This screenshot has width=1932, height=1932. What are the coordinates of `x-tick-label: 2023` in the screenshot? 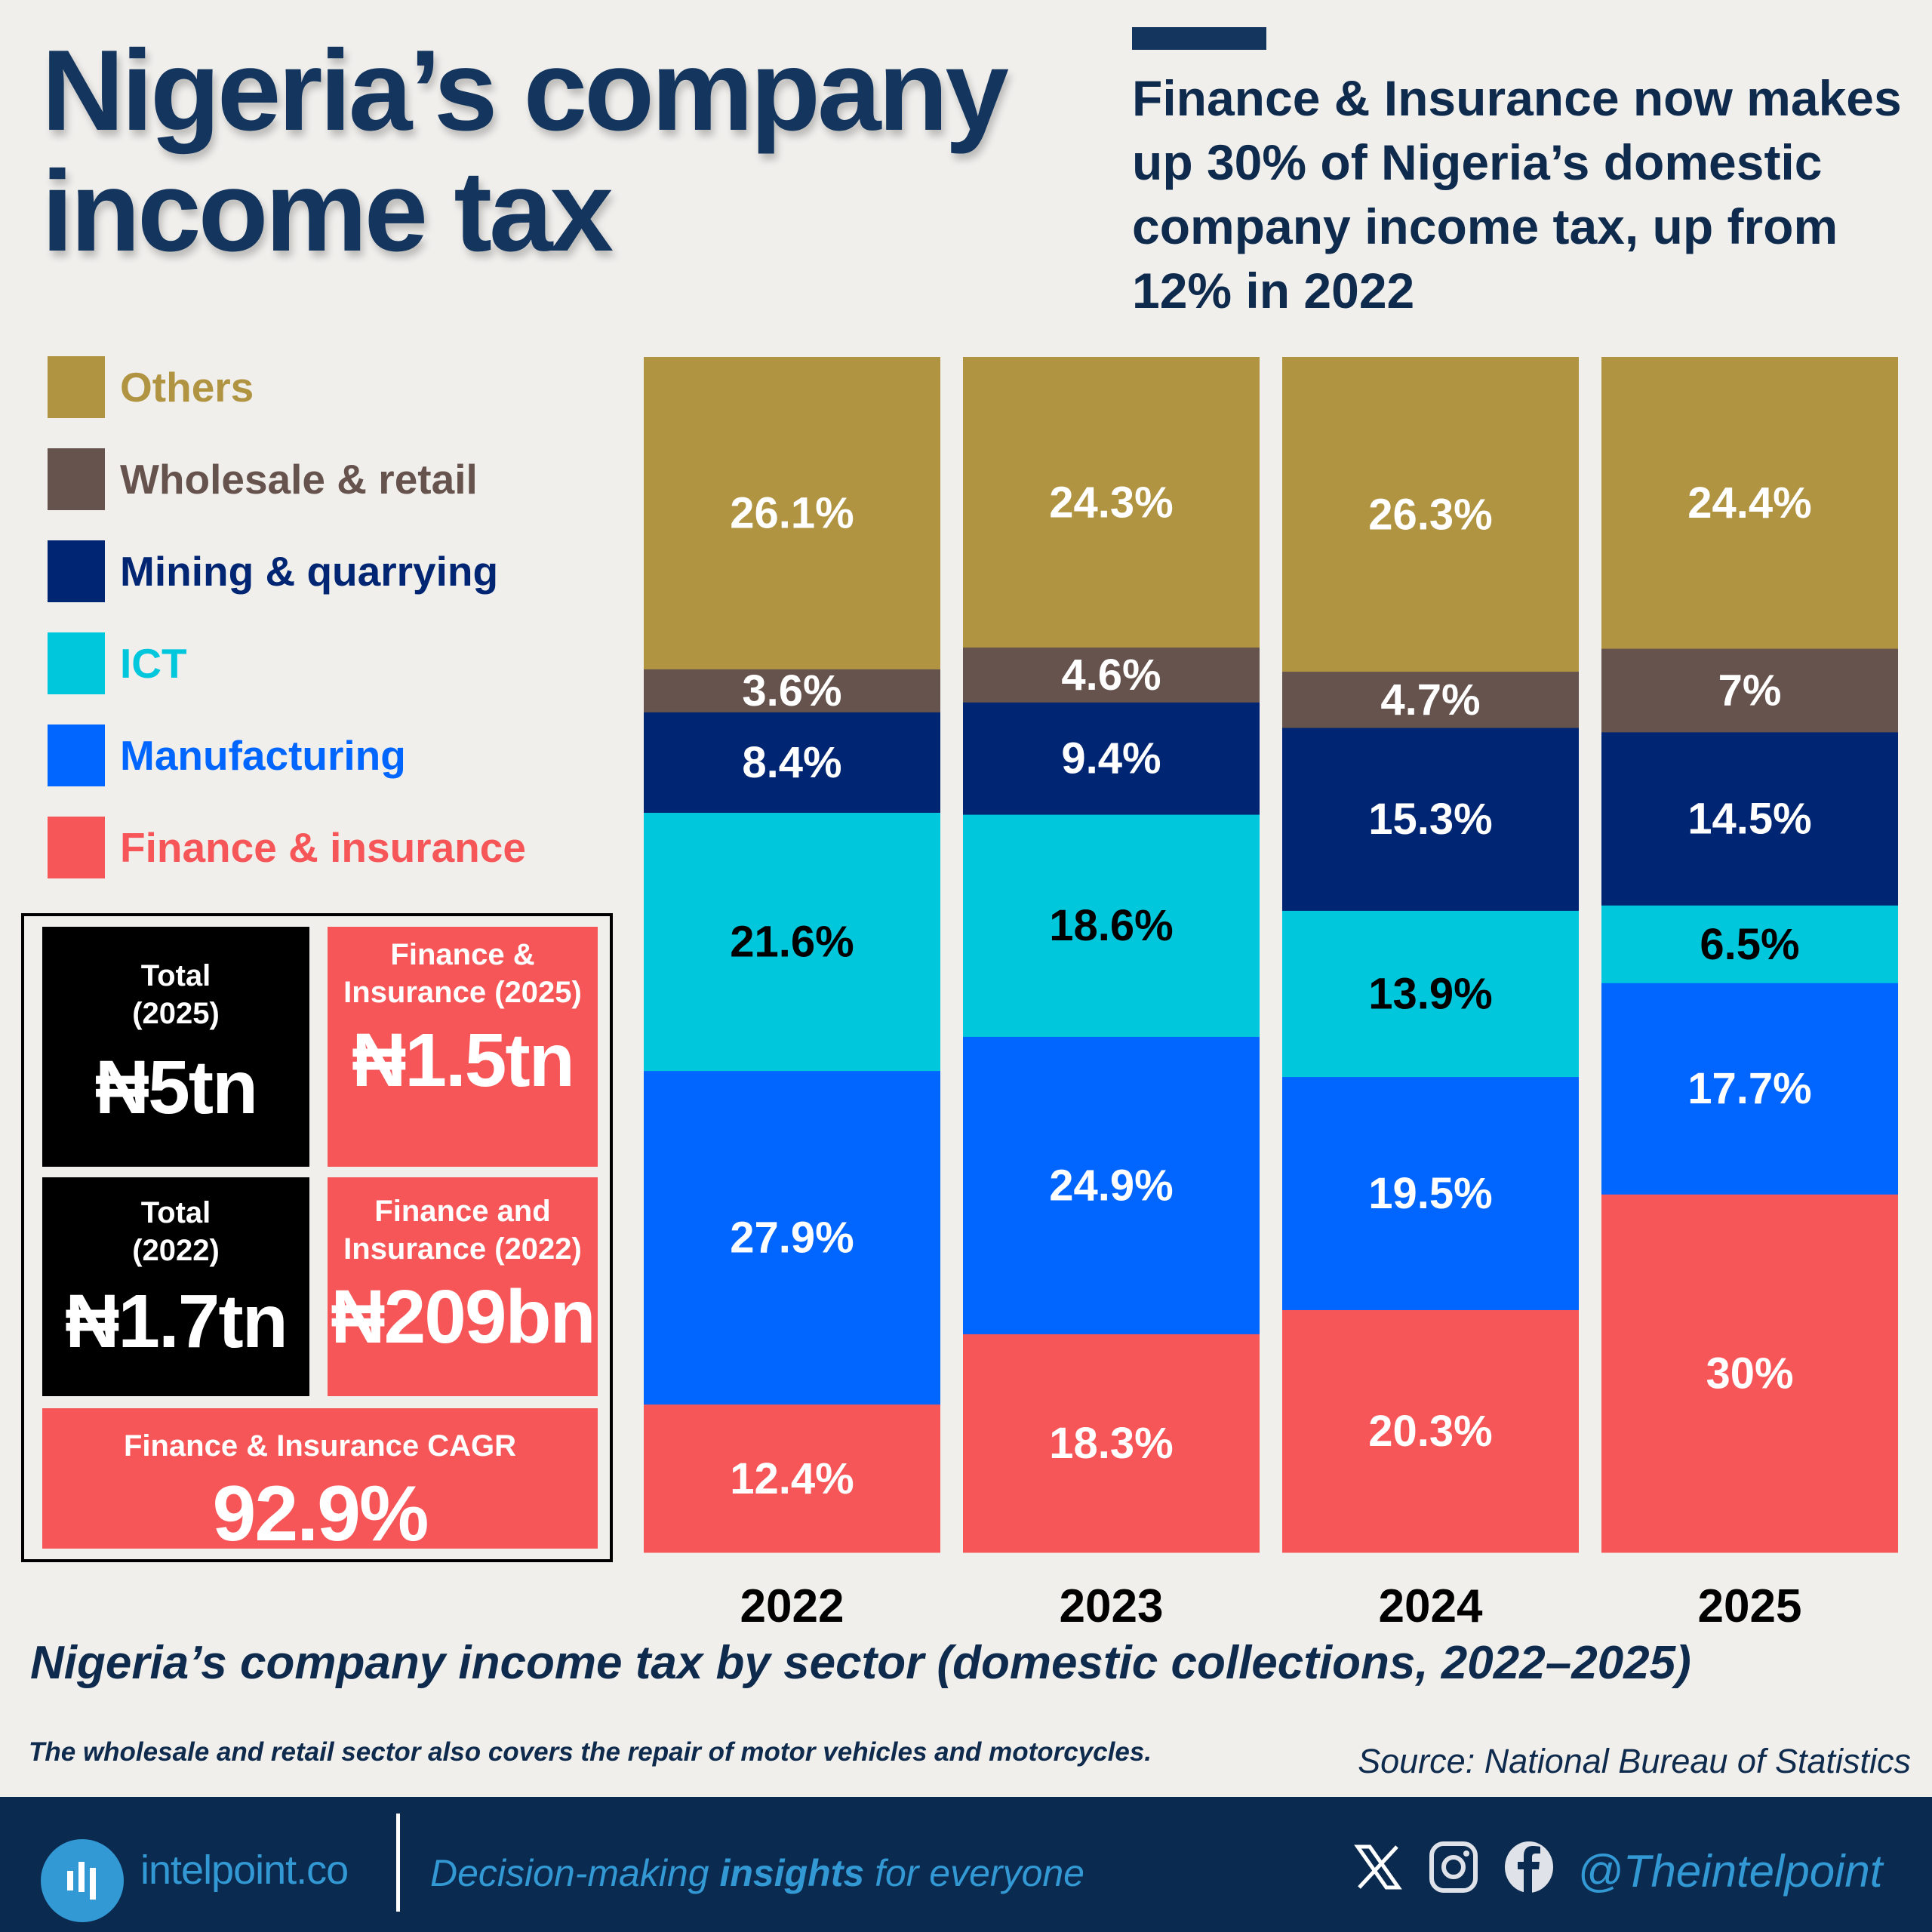 It's located at (1112, 1606).